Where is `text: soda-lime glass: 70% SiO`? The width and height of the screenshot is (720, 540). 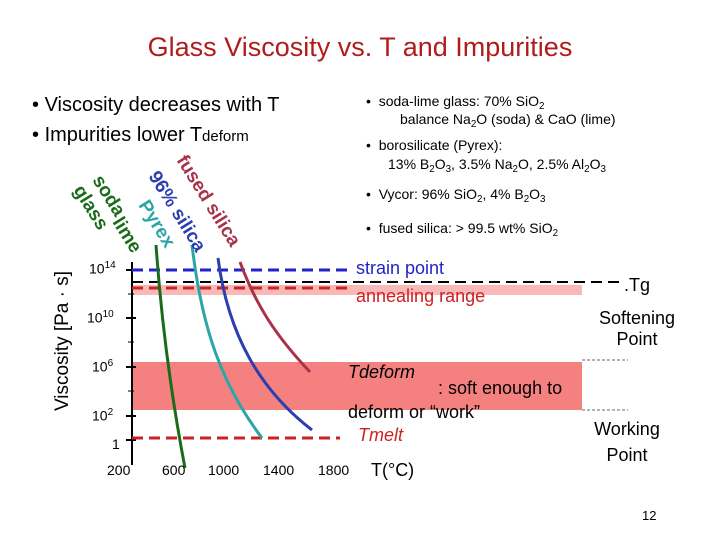
text: soda-lime glass: 70% SiO is located at coordinates (458, 101).